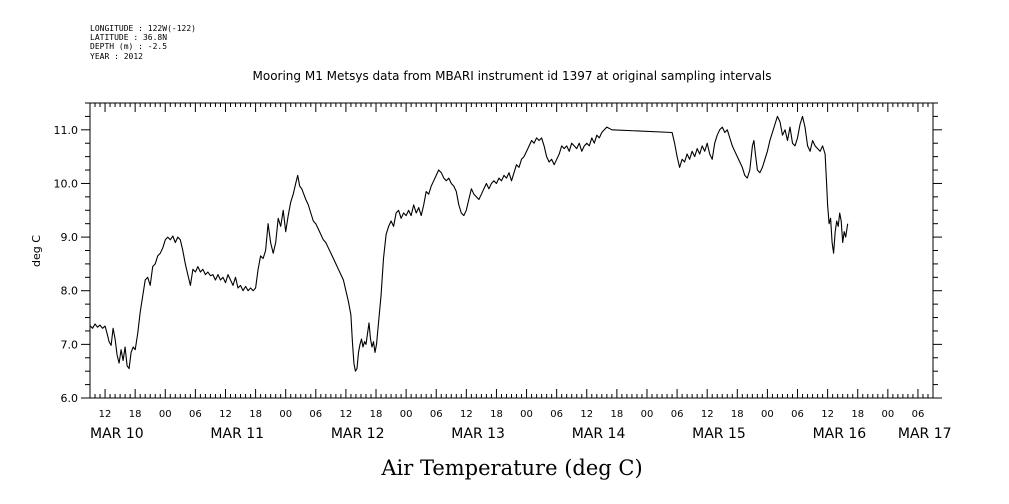 This screenshot has height=504, width=1009. I want to click on y-tick-label: 10.0, so click(66, 183).